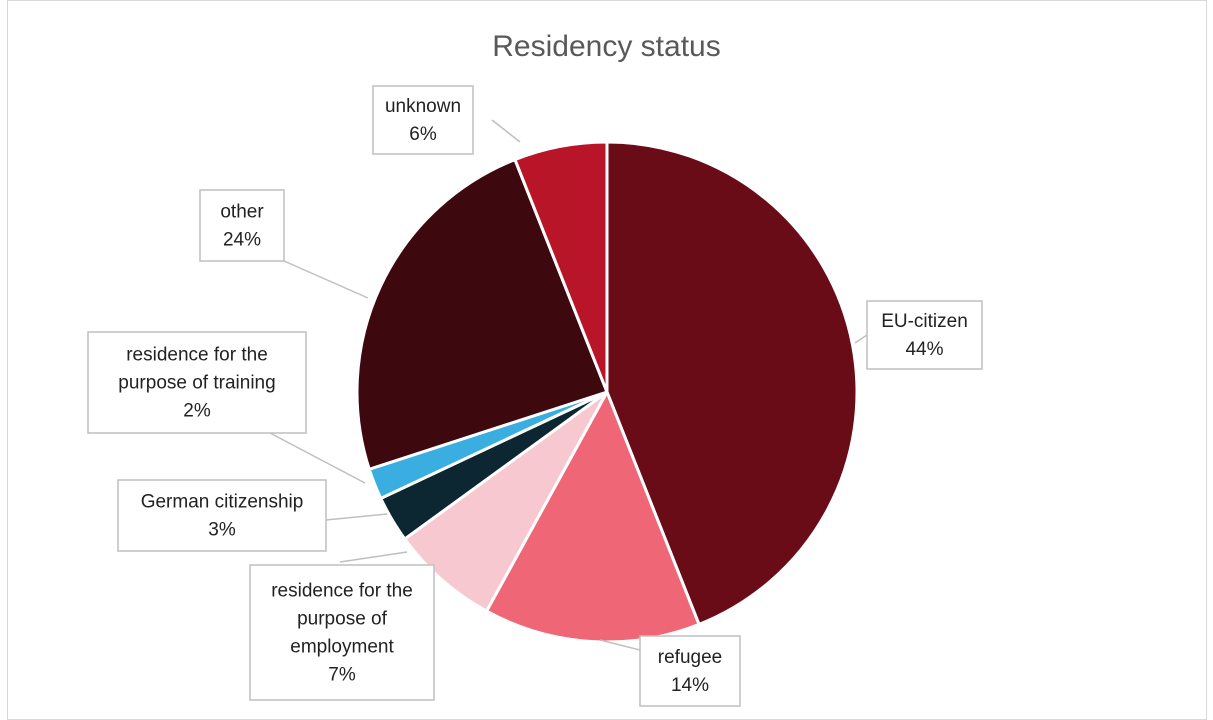 The width and height of the screenshot is (1213, 720). What do you see at coordinates (423, 106) in the screenshot?
I see `data-label-category: unknown` at bounding box center [423, 106].